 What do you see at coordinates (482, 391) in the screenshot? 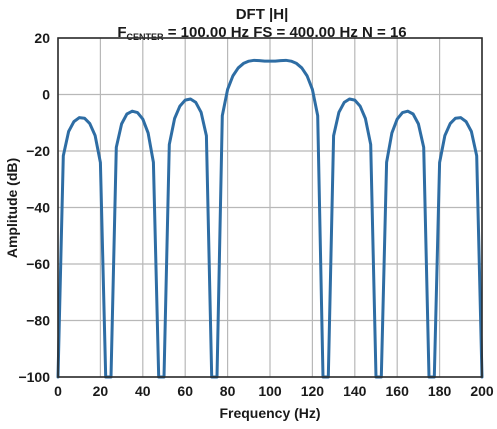
I see `x-tick-label: 200` at bounding box center [482, 391].